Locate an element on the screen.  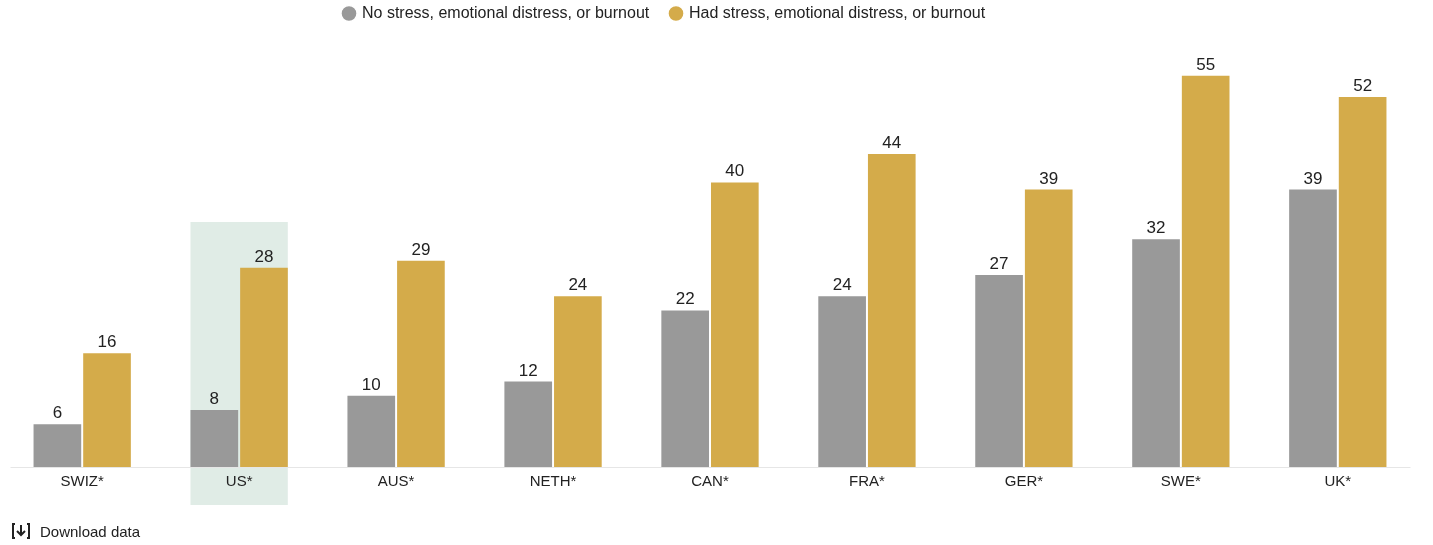
data-label: 44 is located at coordinates (892, 142).